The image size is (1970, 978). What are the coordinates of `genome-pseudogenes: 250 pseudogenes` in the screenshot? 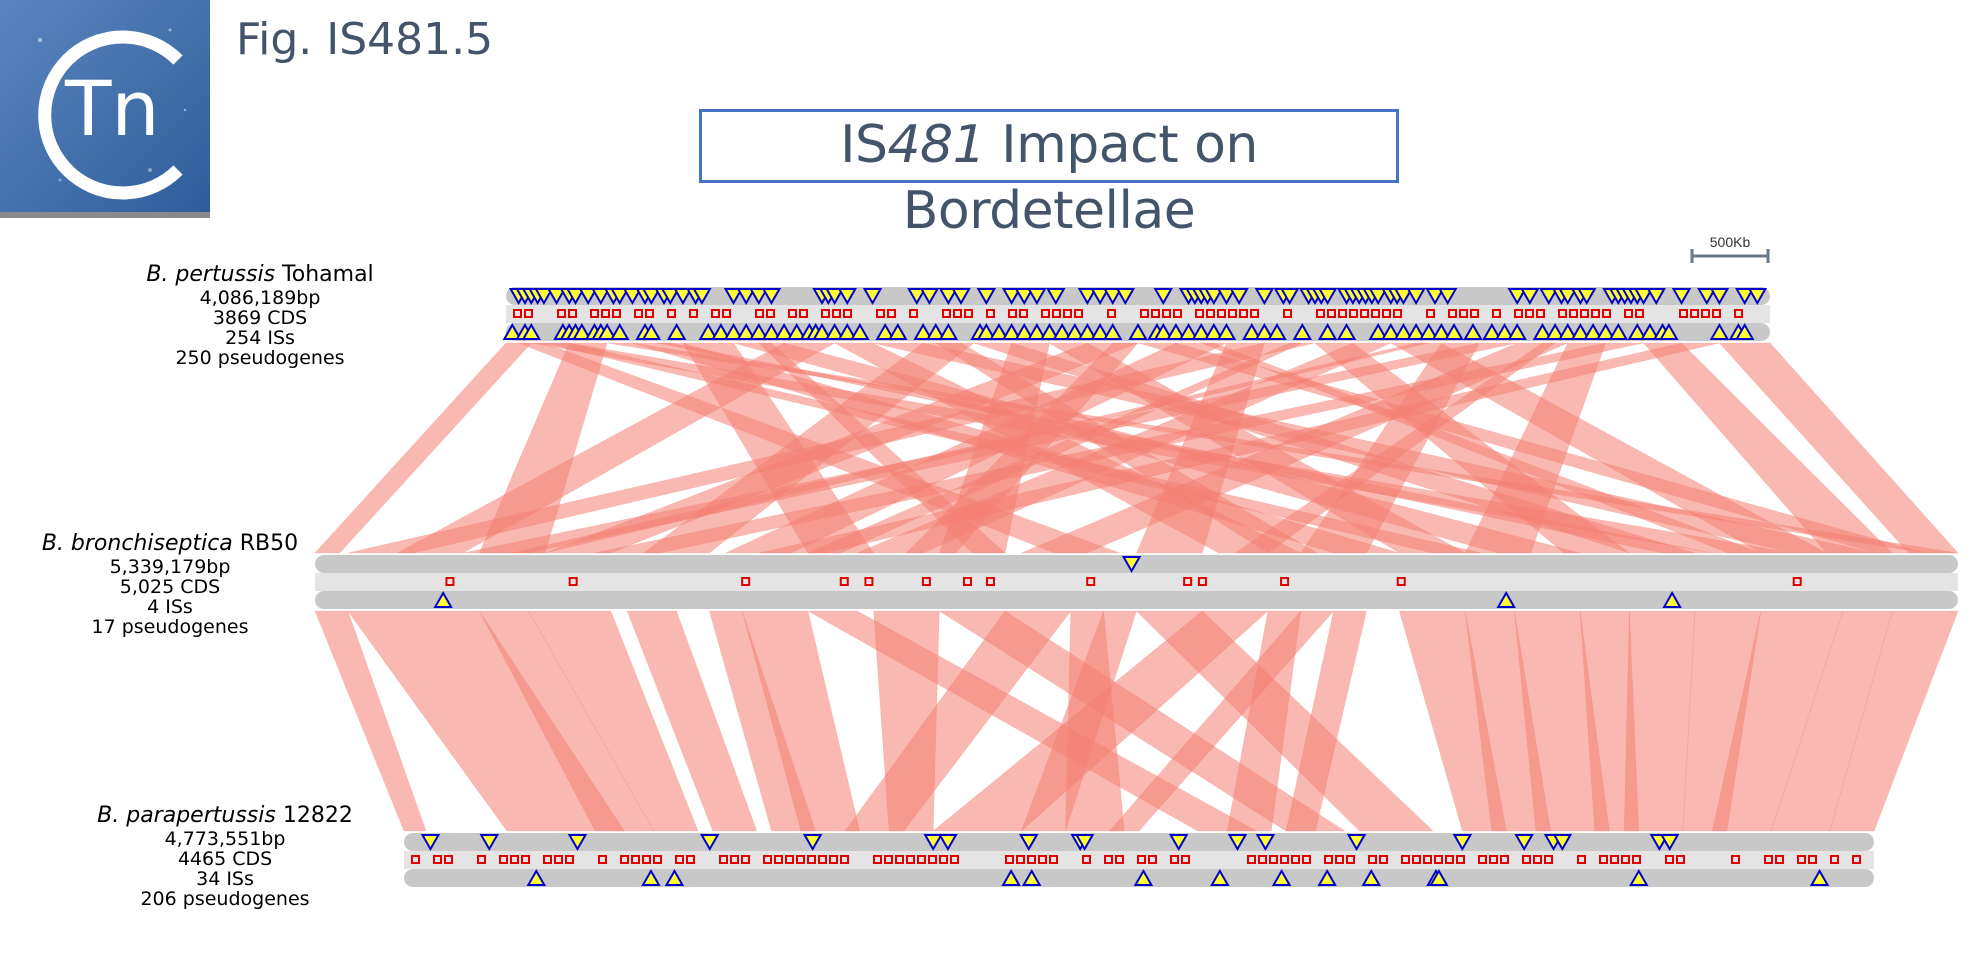 It's located at (260, 358).